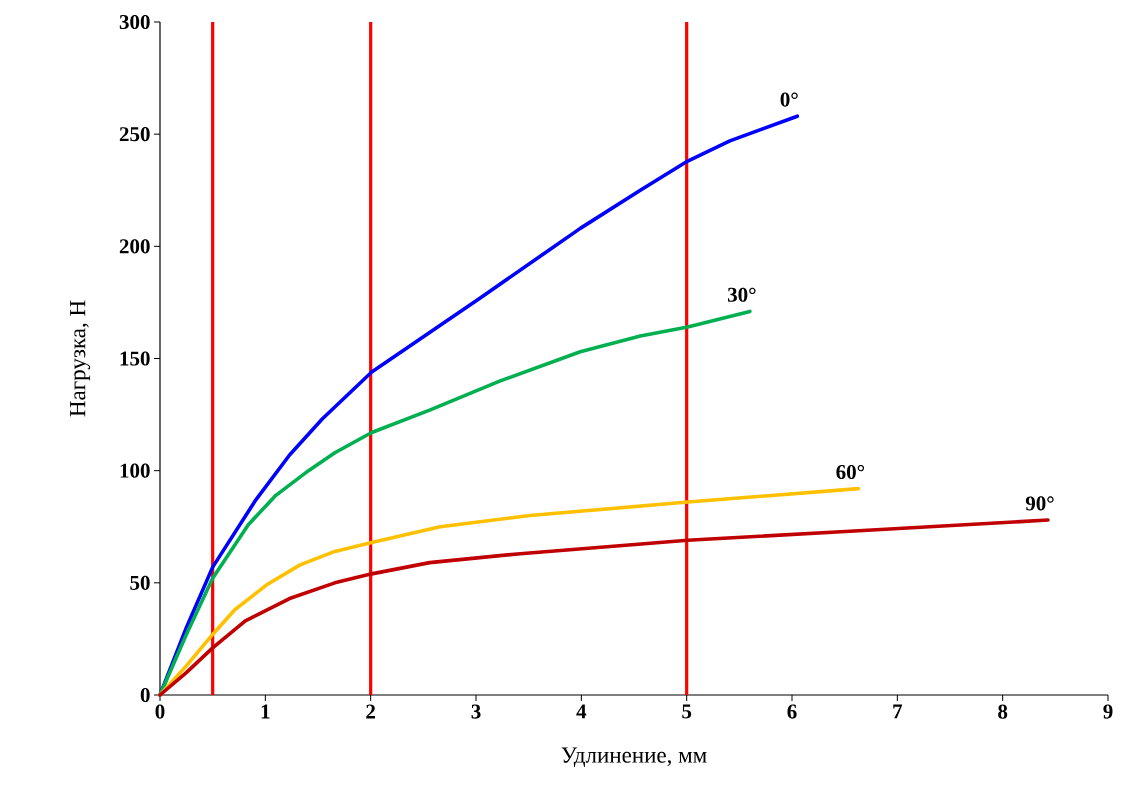 The height and width of the screenshot is (803, 1140). Describe the element at coordinates (687, 711) in the screenshot. I see `x-tick-label: 5` at that location.